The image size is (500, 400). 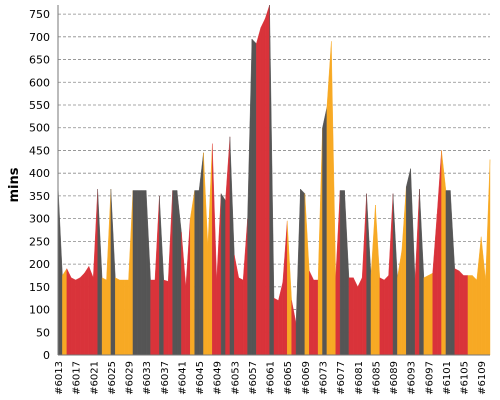 What do you see at coordinates (39, 196) in the screenshot?
I see `y-tick-label: 350` at bounding box center [39, 196].